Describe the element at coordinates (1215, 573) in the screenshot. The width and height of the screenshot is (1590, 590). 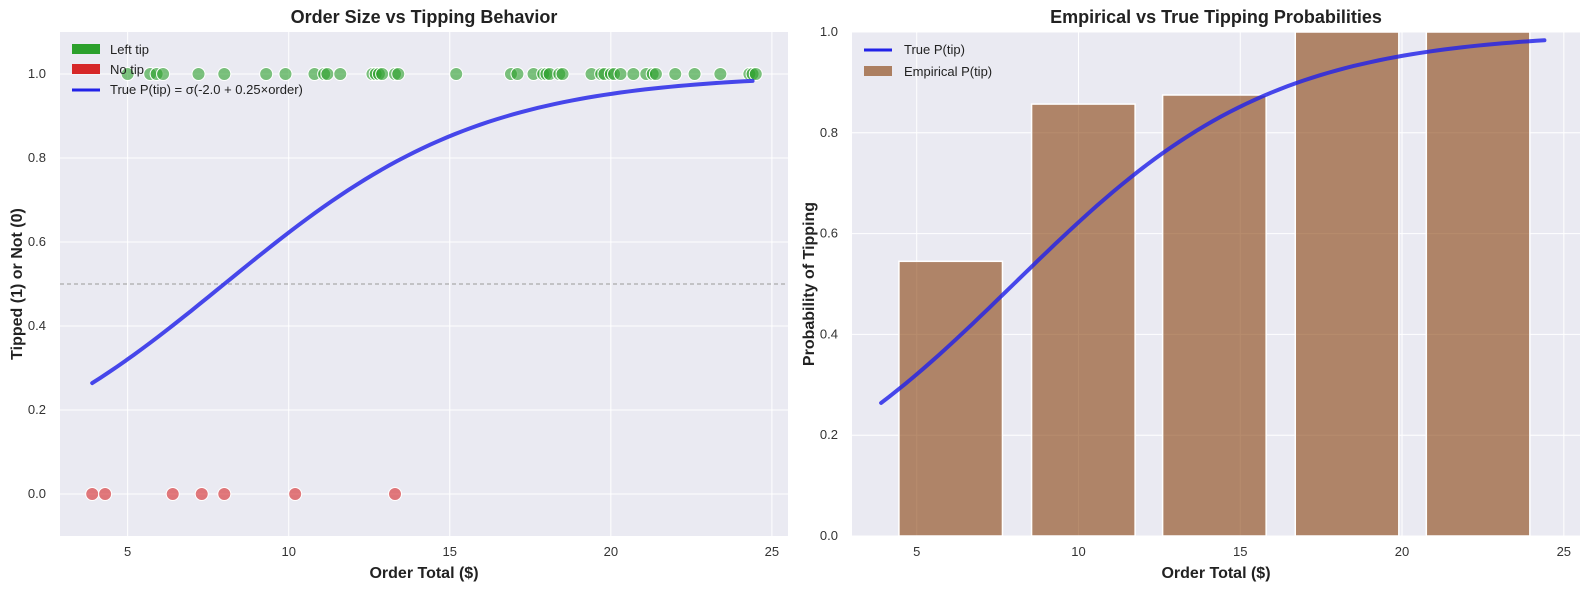
I see `x-axis-label-right: Order Total ($)` at that location.